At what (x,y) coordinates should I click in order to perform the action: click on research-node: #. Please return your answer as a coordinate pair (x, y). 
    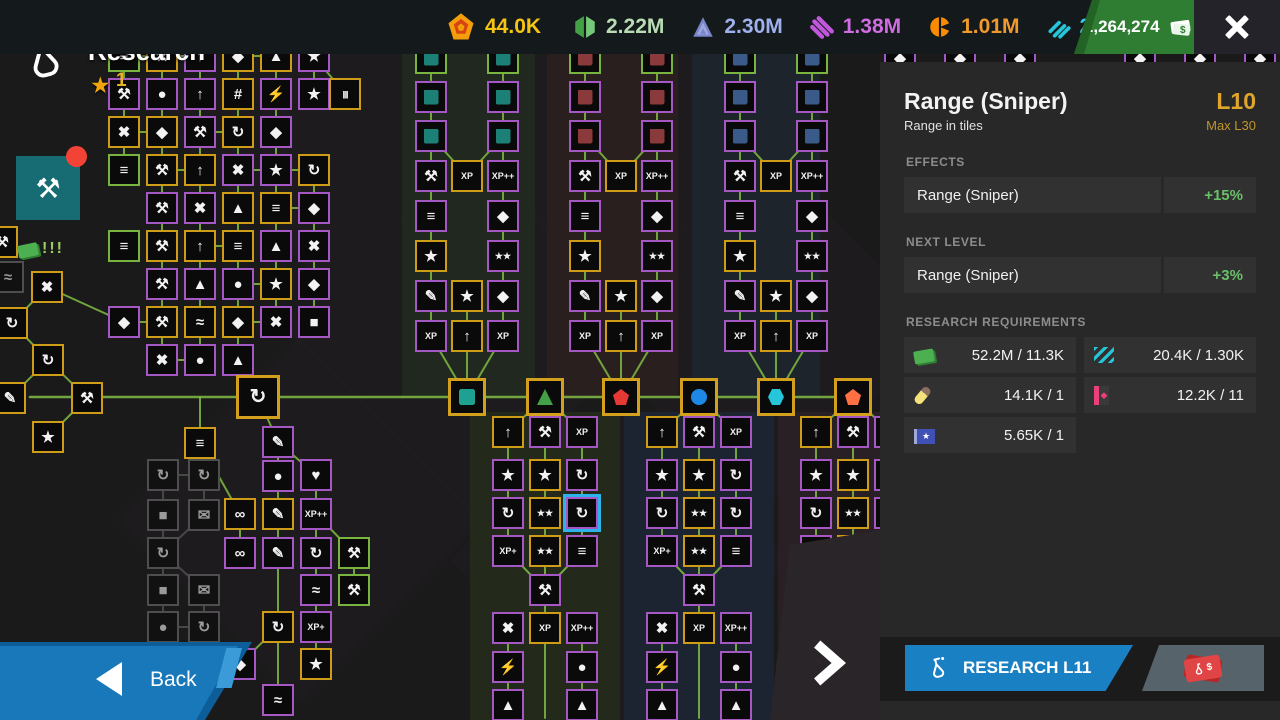
    Looking at the image, I should click on (238, 94).